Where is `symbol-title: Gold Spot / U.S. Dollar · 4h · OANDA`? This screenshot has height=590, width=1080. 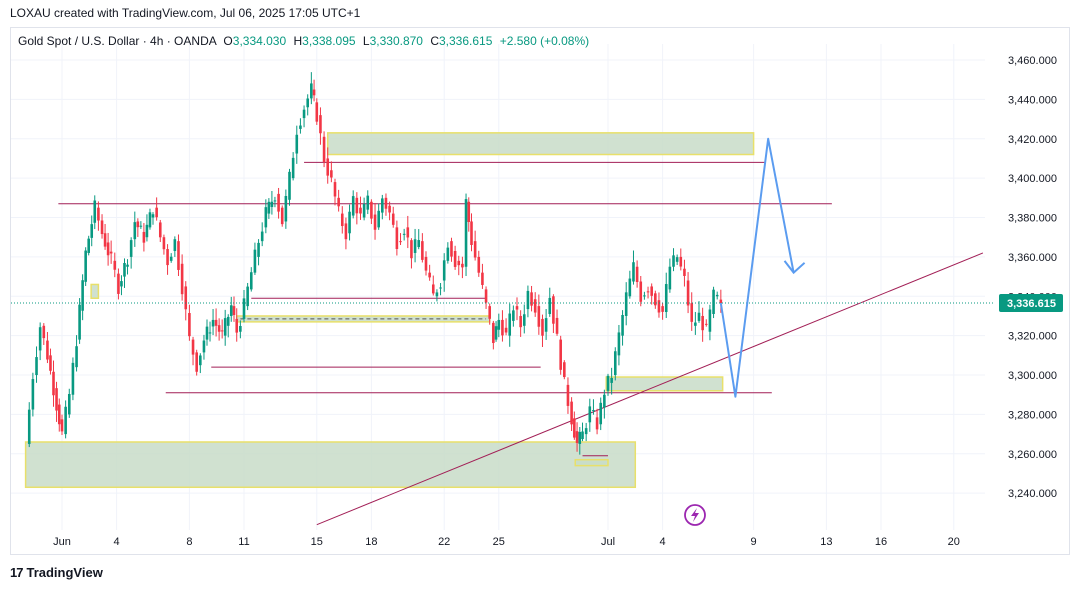
symbol-title: Gold Spot / U.S. Dollar · 4h · OANDA is located at coordinates (117, 41).